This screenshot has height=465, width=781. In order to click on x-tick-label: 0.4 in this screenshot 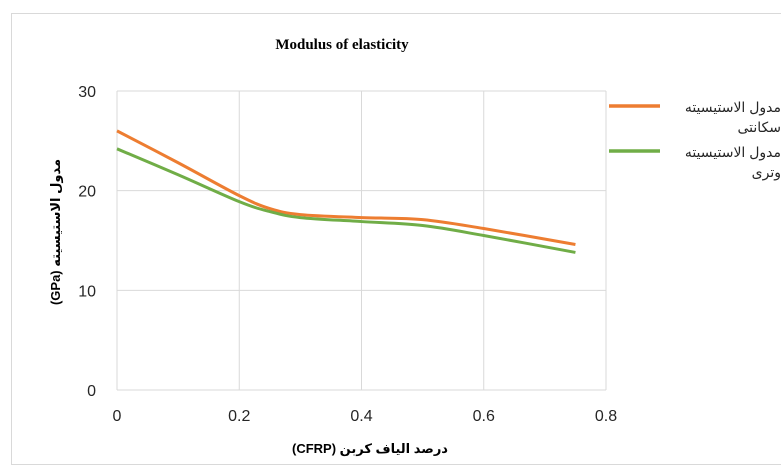, I will do `click(361, 416)`.